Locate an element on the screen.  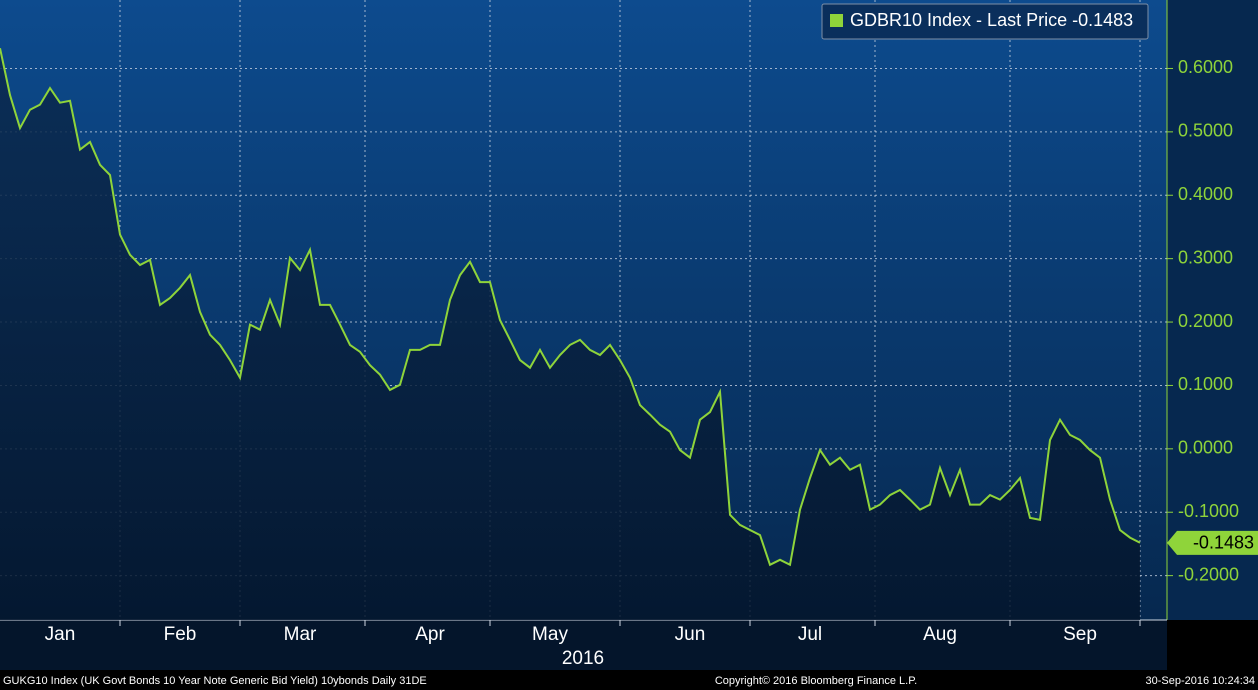
footer-right: 30-Sep-2016 10:24:34 is located at coordinates (1200, 681).